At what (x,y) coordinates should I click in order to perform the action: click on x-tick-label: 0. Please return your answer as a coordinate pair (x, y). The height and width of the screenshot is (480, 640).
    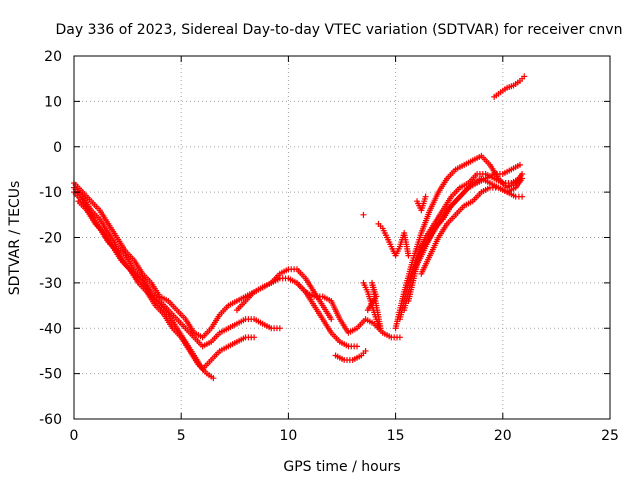
    Looking at the image, I should click on (74, 436).